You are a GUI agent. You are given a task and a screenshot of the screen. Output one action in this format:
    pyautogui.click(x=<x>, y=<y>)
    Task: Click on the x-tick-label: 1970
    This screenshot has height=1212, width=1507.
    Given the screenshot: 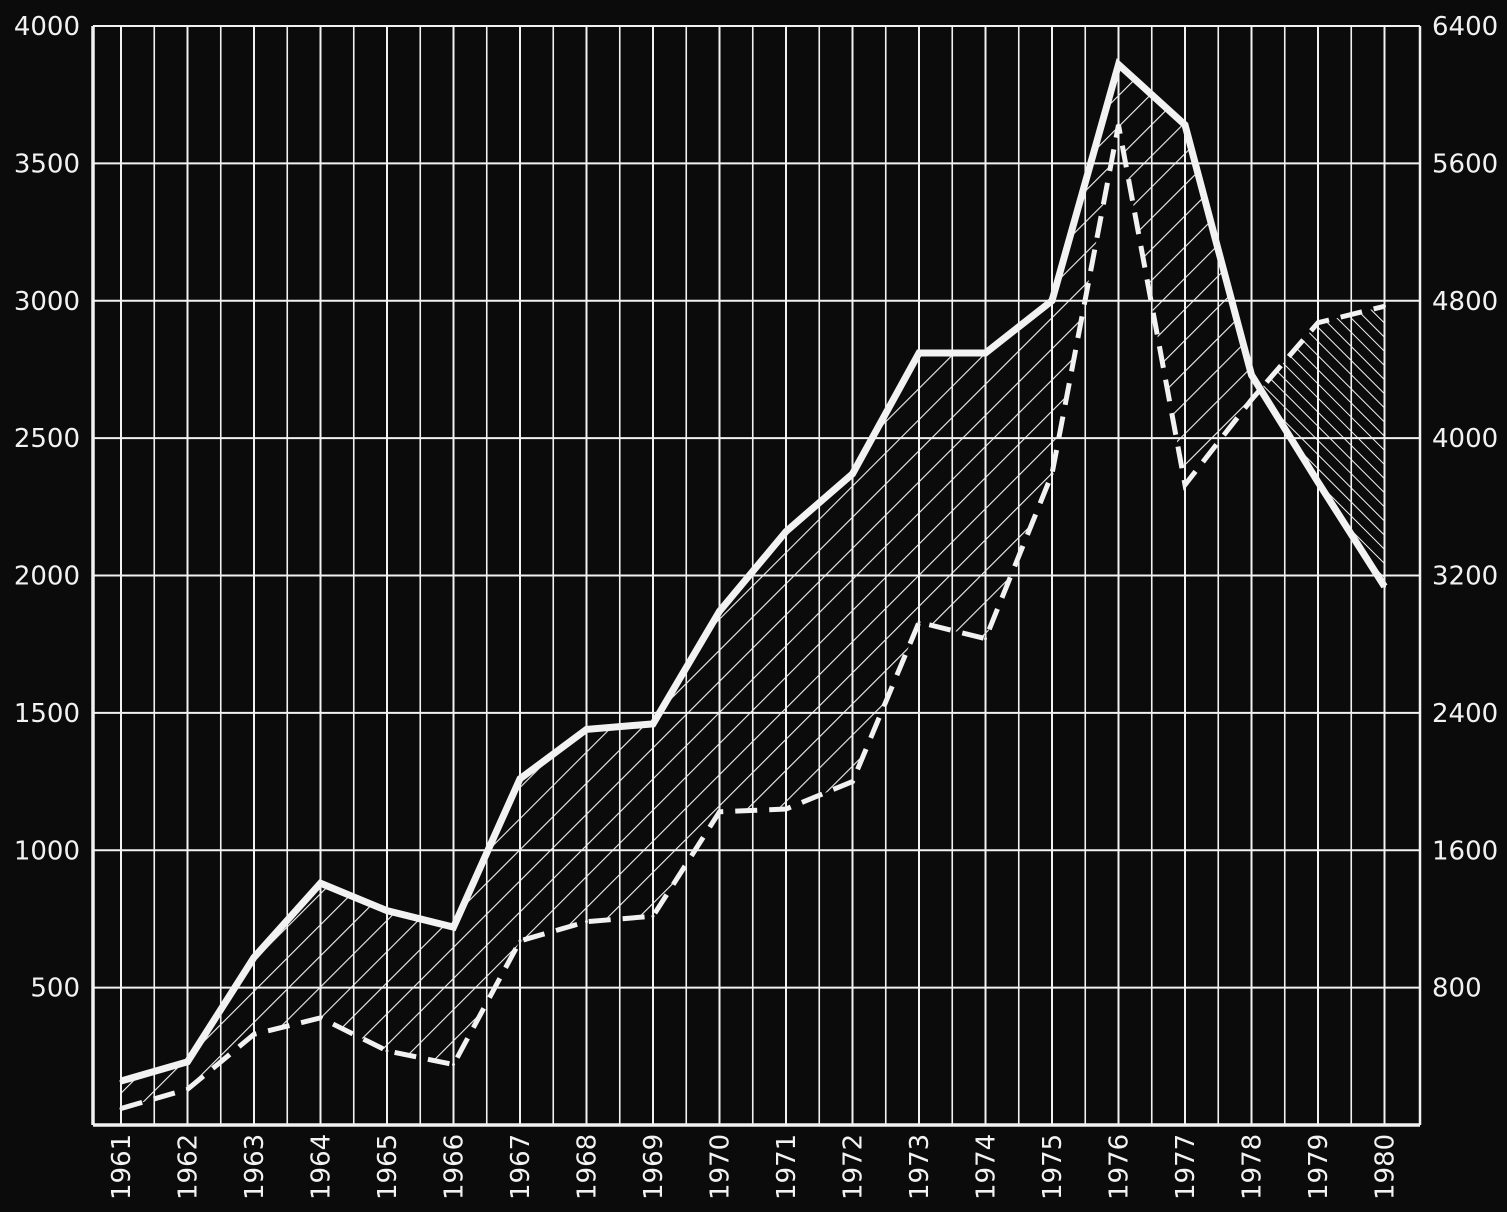 What is the action you would take?
    pyautogui.click(x=721, y=1167)
    